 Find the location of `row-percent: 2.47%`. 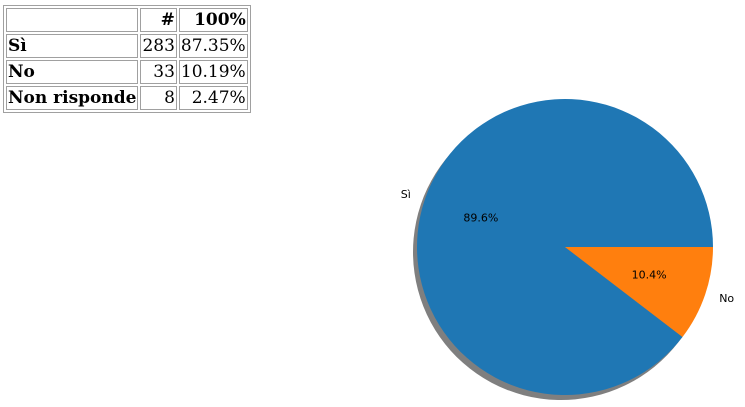

row-percent: 2.47% is located at coordinates (213, 98).